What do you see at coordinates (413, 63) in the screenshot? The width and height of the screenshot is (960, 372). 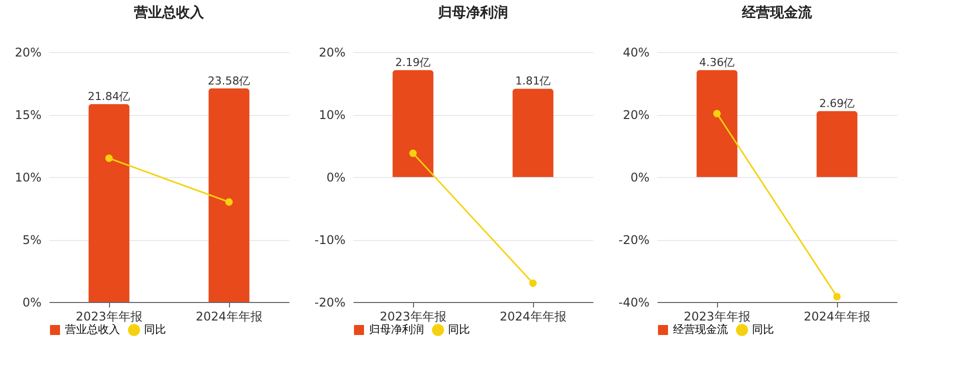 I see `data-label: 2.19亿` at bounding box center [413, 63].